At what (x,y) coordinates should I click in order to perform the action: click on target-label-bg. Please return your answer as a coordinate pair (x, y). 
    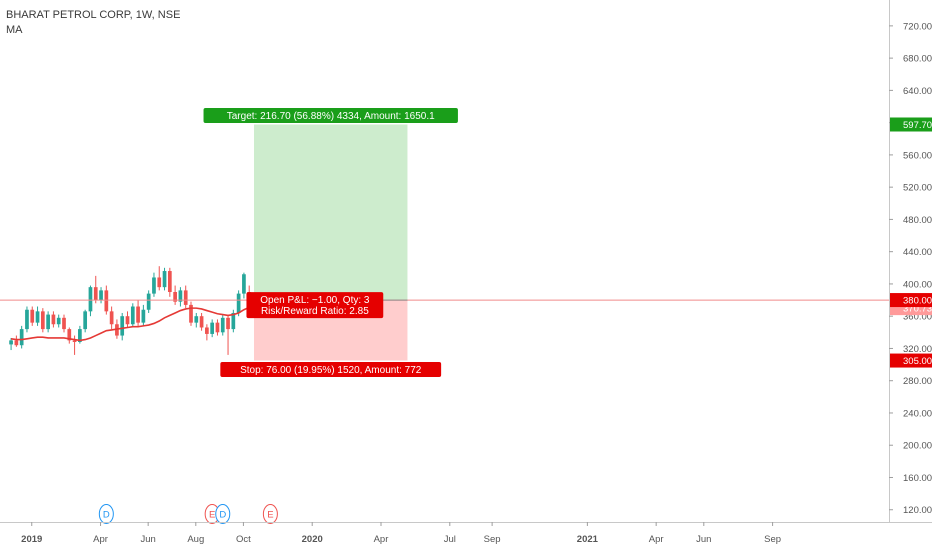
    Looking at the image, I should click on (330, 115).